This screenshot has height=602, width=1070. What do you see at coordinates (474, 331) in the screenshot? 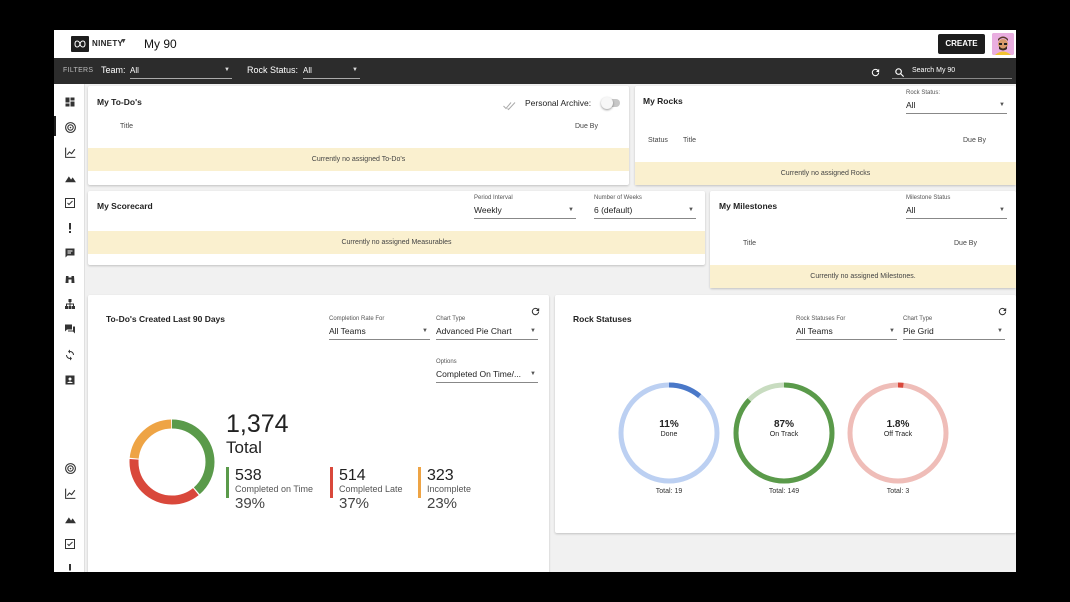
I see `chart-type-value: Advanced Pie Chart` at bounding box center [474, 331].